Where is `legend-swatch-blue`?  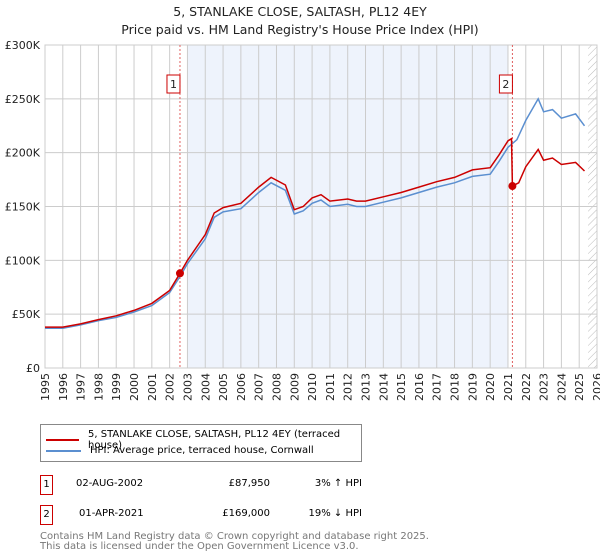 legend-swatch-blue is located at coordinates (63, 450).